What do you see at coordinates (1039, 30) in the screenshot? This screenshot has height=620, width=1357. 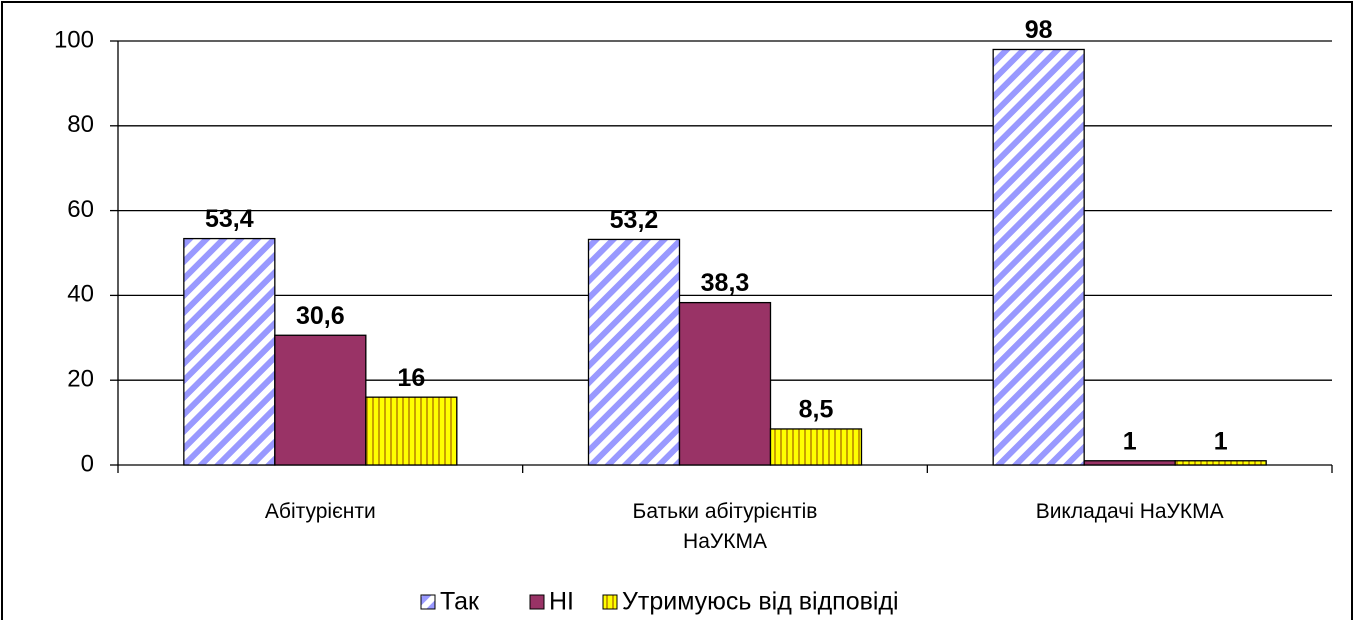 I see `value-label: 98` at bounding box center [1039, 30].